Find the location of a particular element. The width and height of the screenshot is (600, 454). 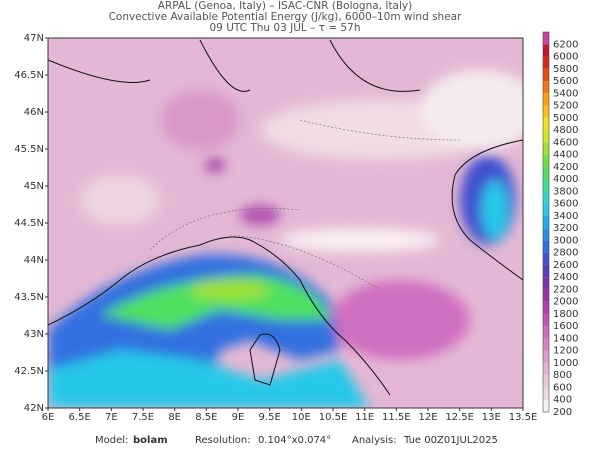

colorbar-label: 4200 is located at coordinates (565, 167).